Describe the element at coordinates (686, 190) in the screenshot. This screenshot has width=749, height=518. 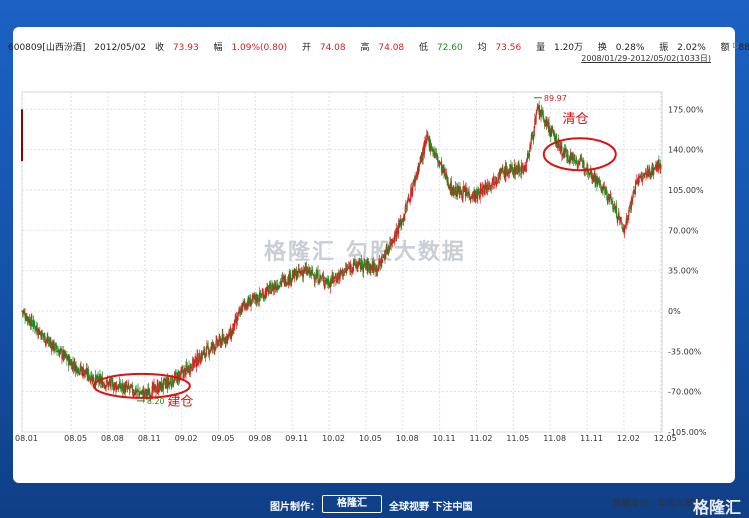
I see `y-tick-label: 105.00%` at that location.